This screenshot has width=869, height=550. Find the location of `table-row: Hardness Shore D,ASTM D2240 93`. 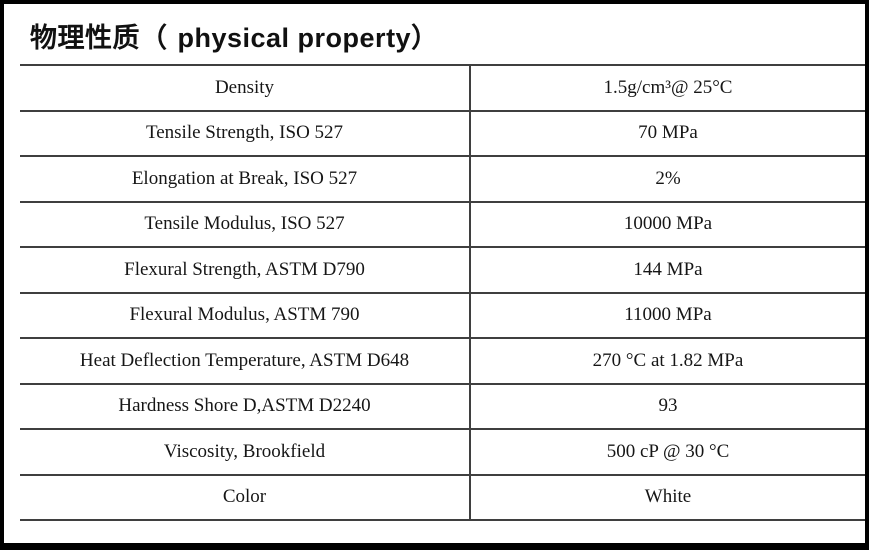

table-row: Hardness Shore D,ASTM D2240 93 is located at coordinates (442, 406).